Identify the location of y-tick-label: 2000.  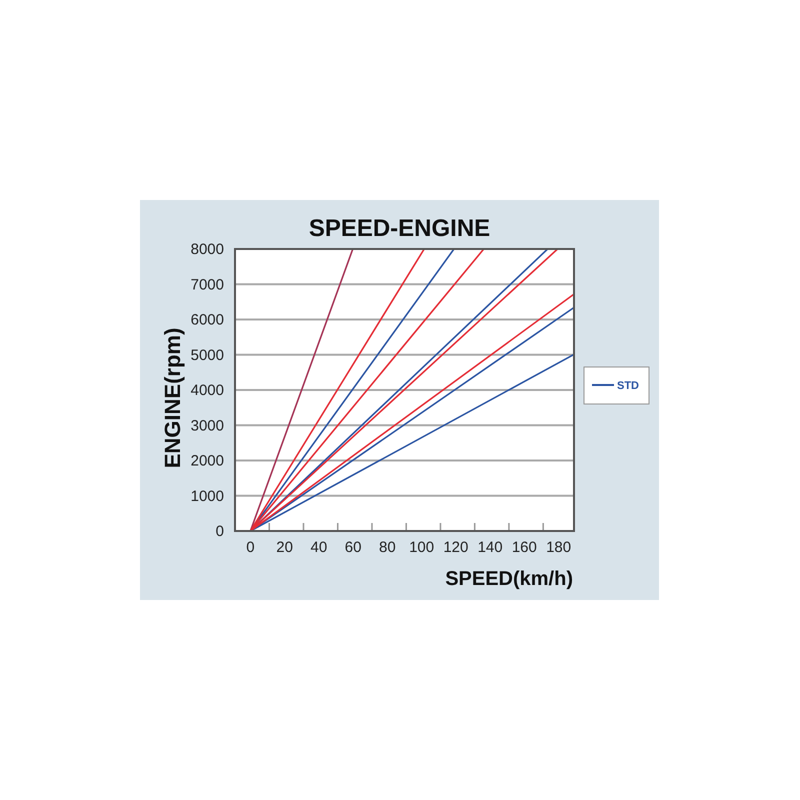
(207, 461).